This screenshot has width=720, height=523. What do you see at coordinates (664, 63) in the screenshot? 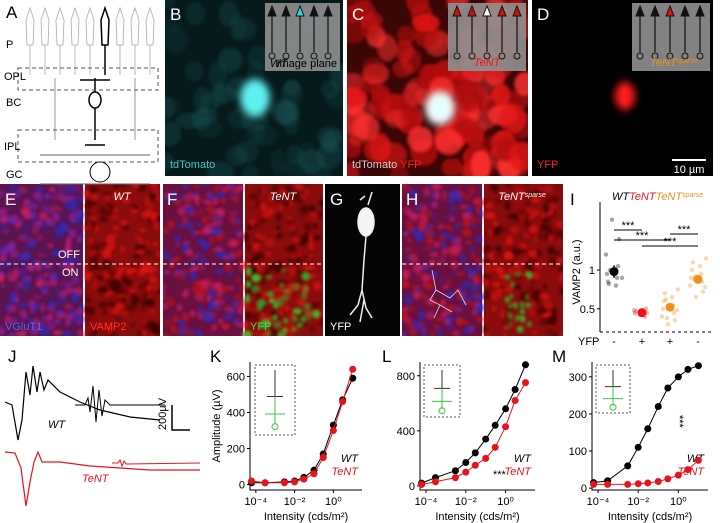
I see `genotype-name: TeNT` at bounding box center [664, 63].